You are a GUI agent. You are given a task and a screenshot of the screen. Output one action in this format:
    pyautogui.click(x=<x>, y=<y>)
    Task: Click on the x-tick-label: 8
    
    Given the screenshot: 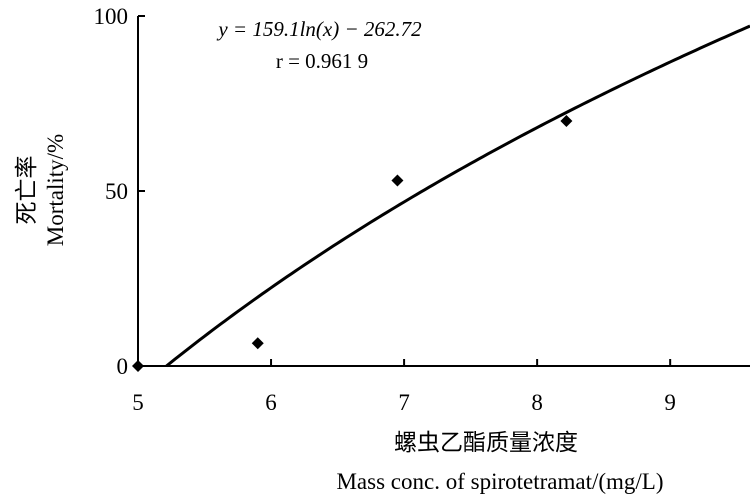 What is the action you would take?
    pyautogui.click(x=537, y=402)
    